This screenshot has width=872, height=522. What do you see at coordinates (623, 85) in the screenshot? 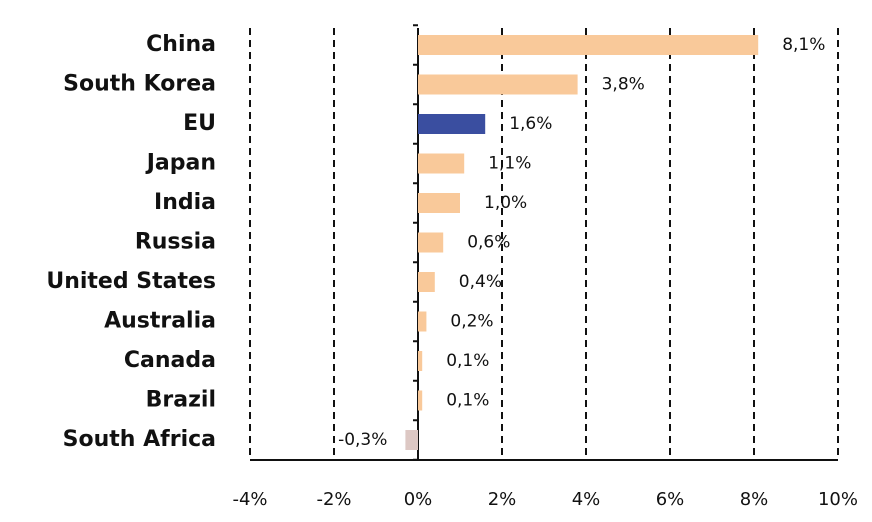
I see `value-label: 3,8%` at bounding box center [623, 85].